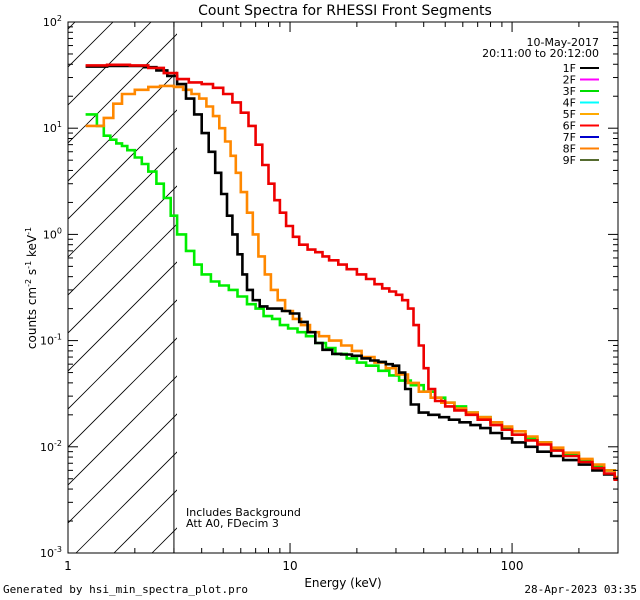  What do you see at coordinates (52, 127) in the screenshot?
I see `y-tick-label: 10¹` at bounding box center [52, 127].